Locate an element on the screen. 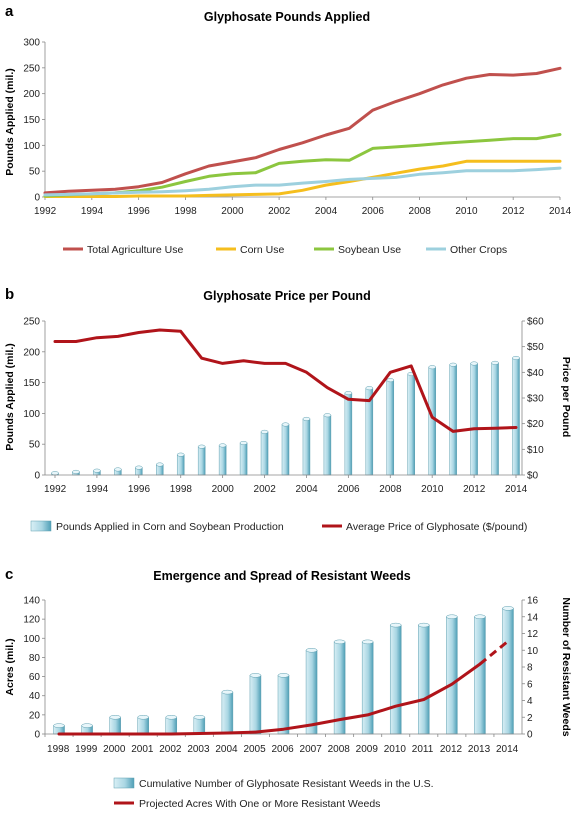  legend-label: Soybean Use is located at coordinates (369, 250).